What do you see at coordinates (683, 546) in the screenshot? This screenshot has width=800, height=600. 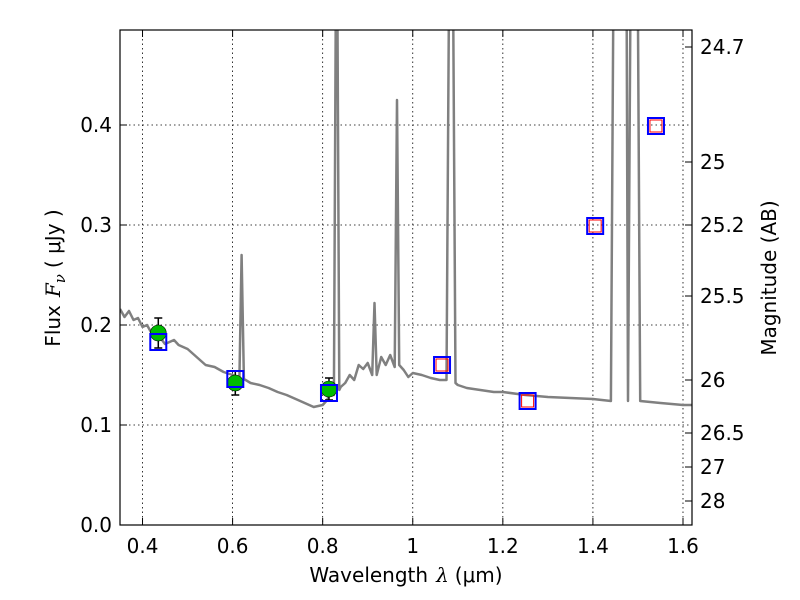 I see `x-tick-label: 1.6` at bounding box center [683, 546].